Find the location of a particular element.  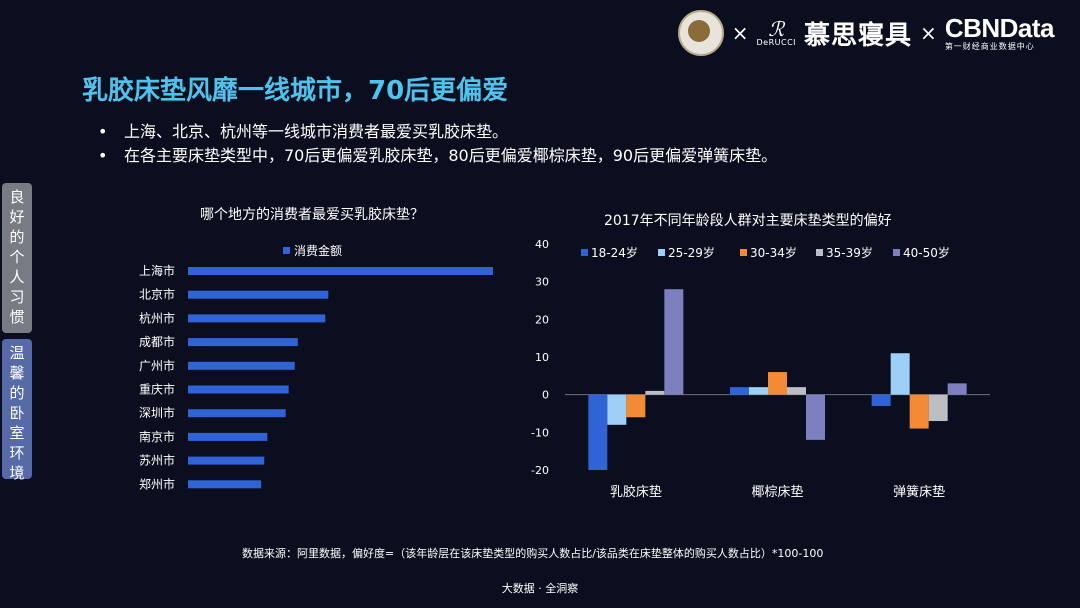

left-chart-title: 哪个地方的消费者最爱买乳胶床垫？ is located at coordinates (312, 215).